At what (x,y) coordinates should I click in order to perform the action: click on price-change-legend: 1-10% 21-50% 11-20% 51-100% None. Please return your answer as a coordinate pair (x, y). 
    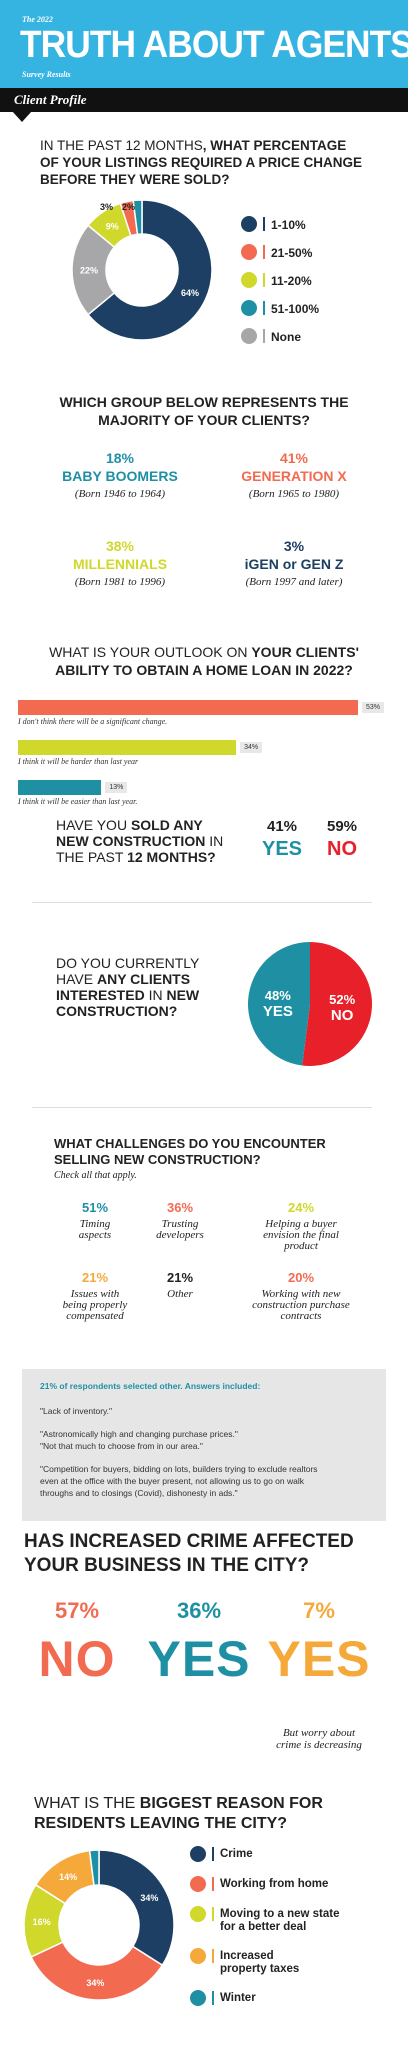
    Looking at the image, I should click on (311, 285).